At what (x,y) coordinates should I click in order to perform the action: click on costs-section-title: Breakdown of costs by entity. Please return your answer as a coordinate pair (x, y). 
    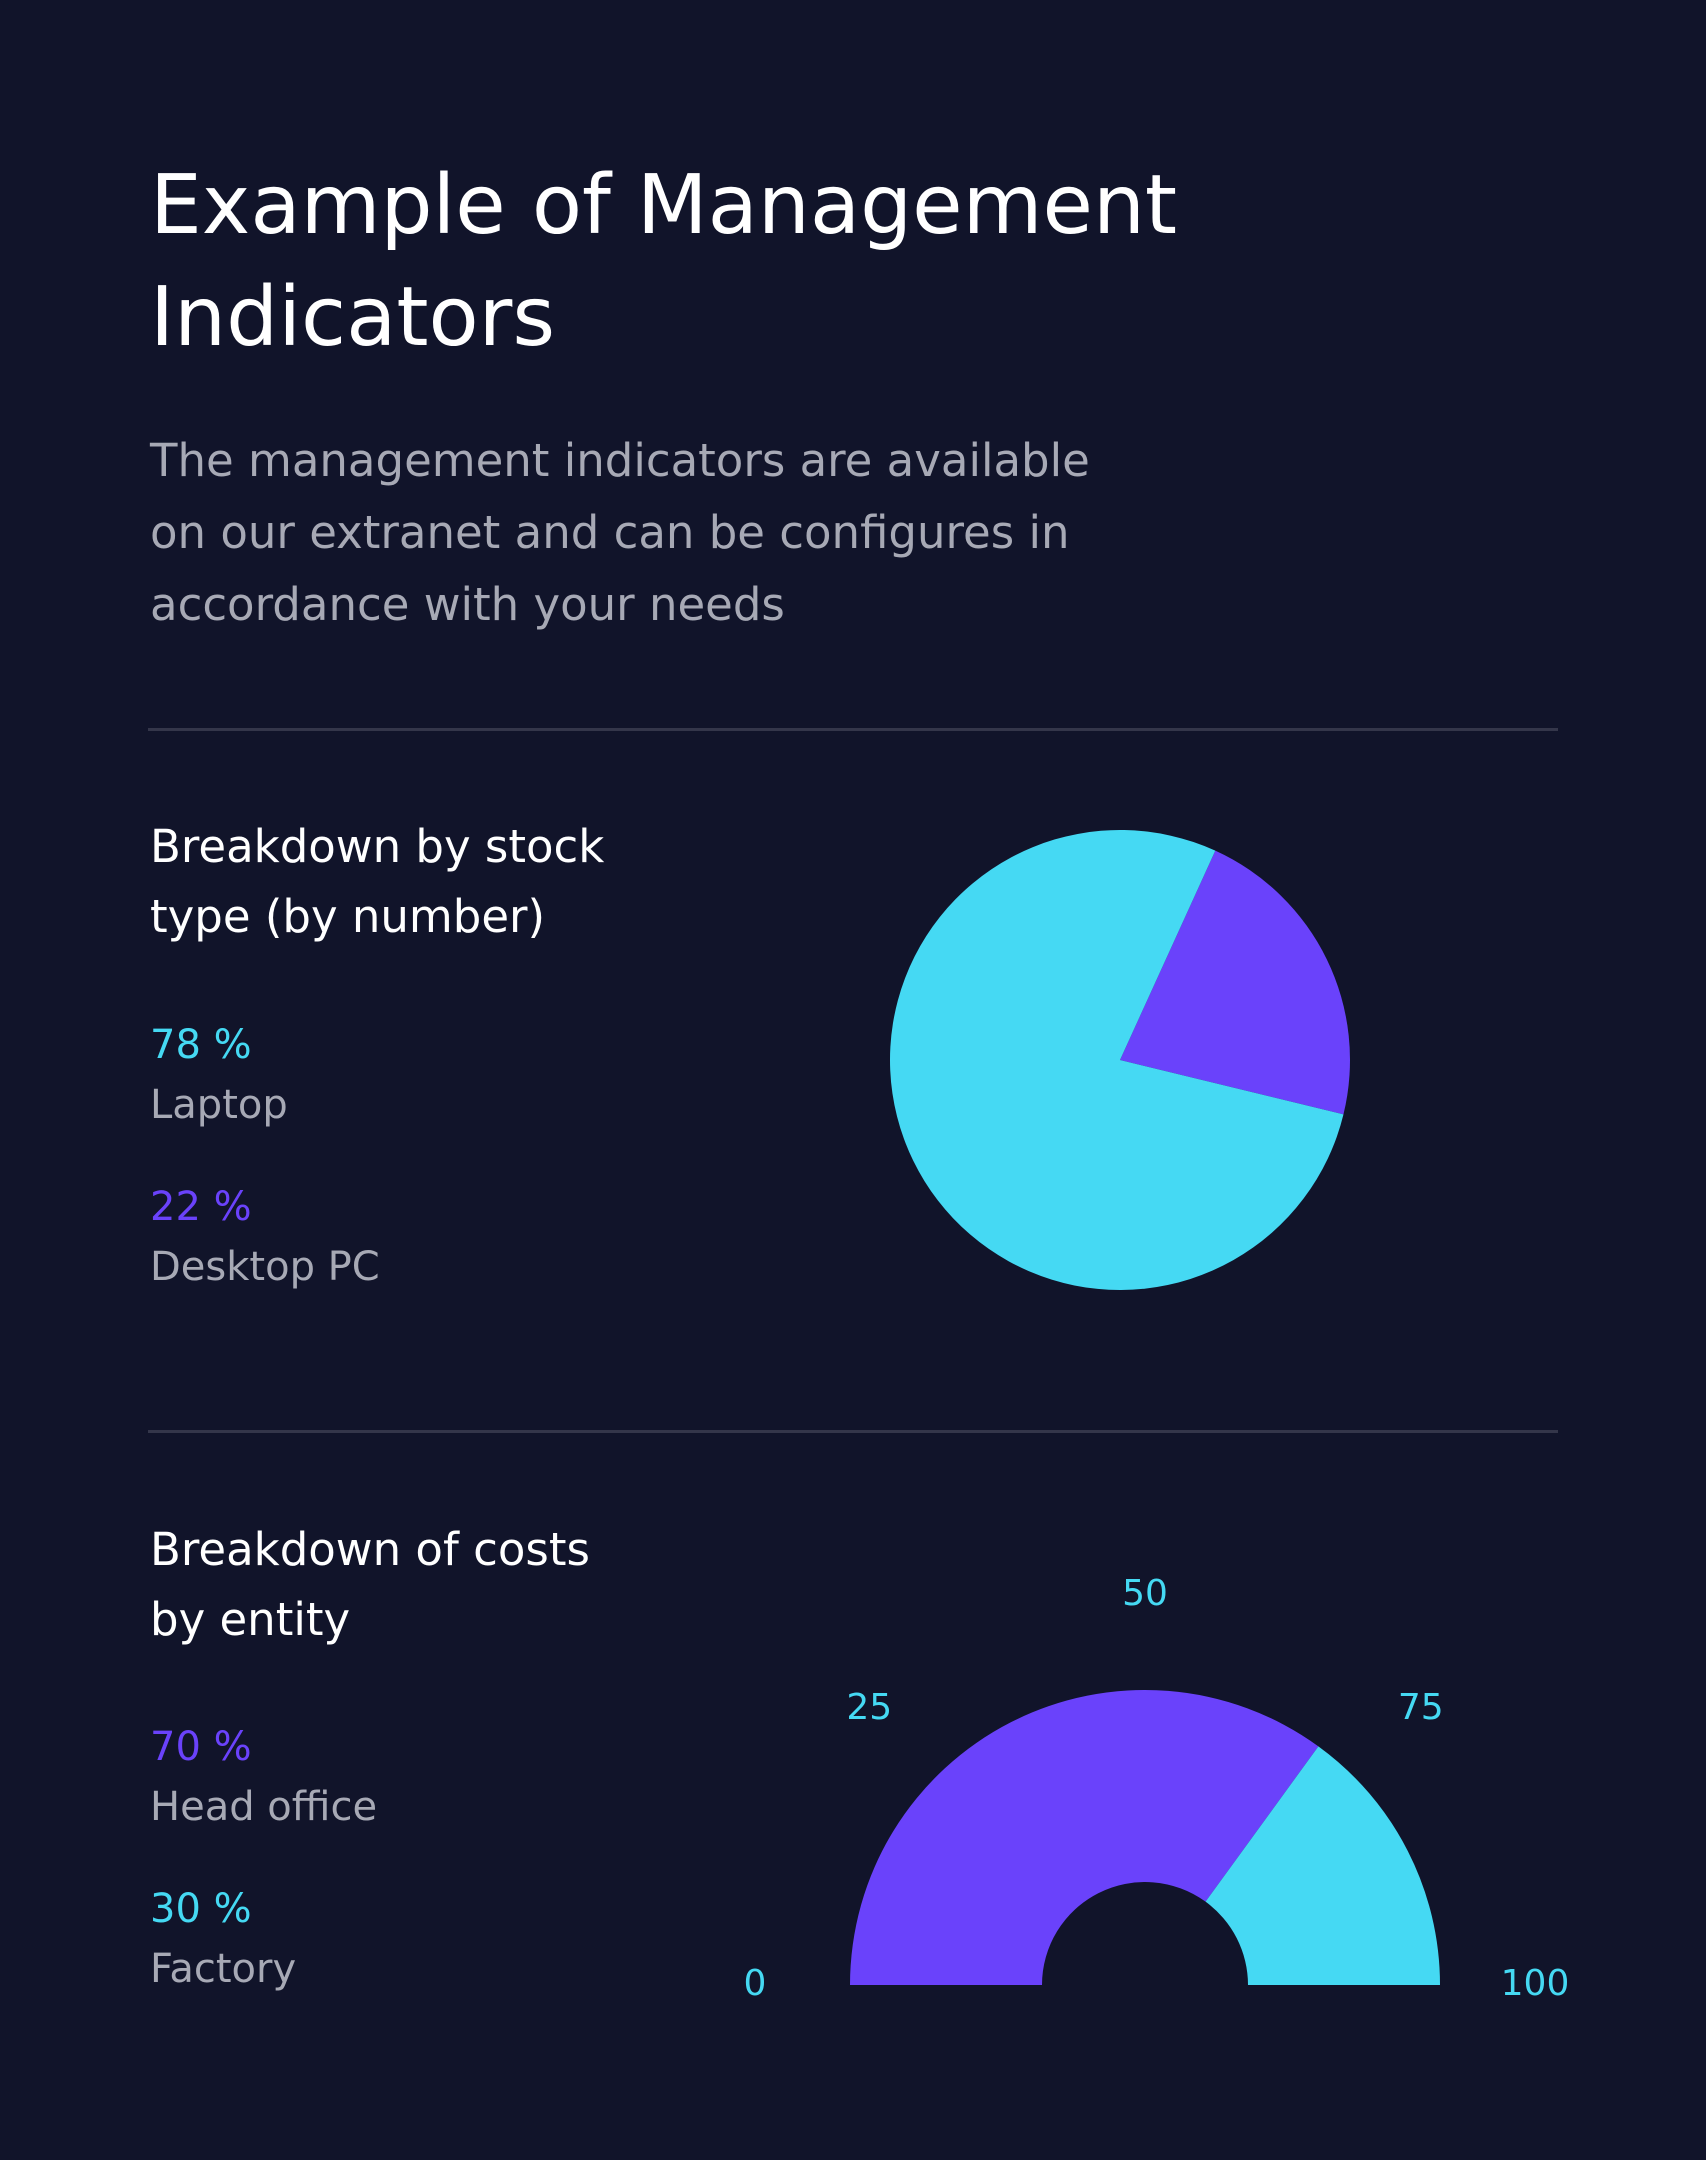
    Looking at the image, I should click on (370, 1584).